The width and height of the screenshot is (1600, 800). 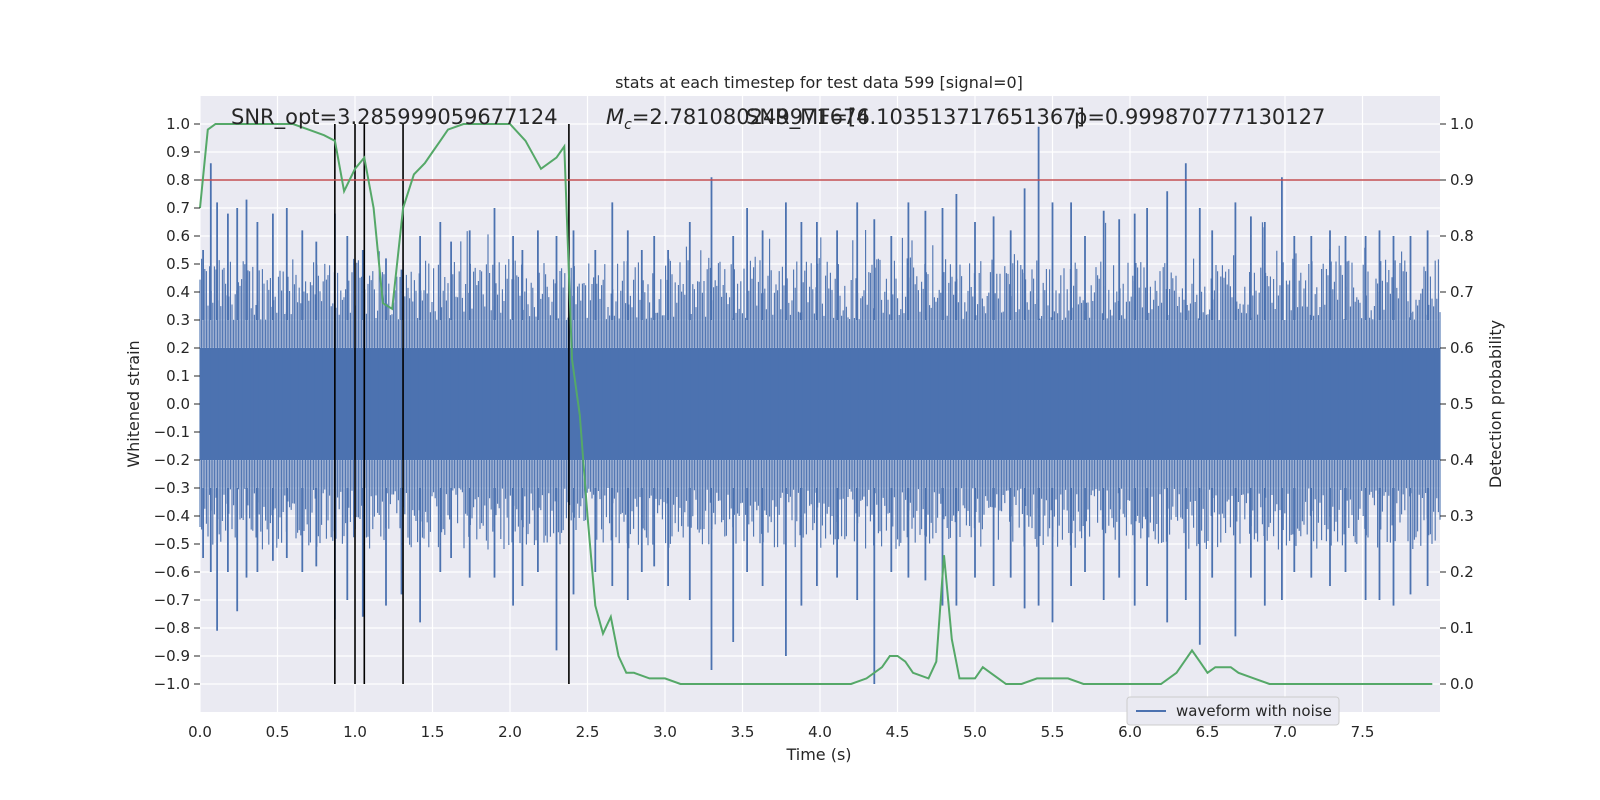 What do you see at coordinates (1462, 572) in the screenshot?
I see `y2-tick-label: 0.2` at bounding box center [1462, 572].